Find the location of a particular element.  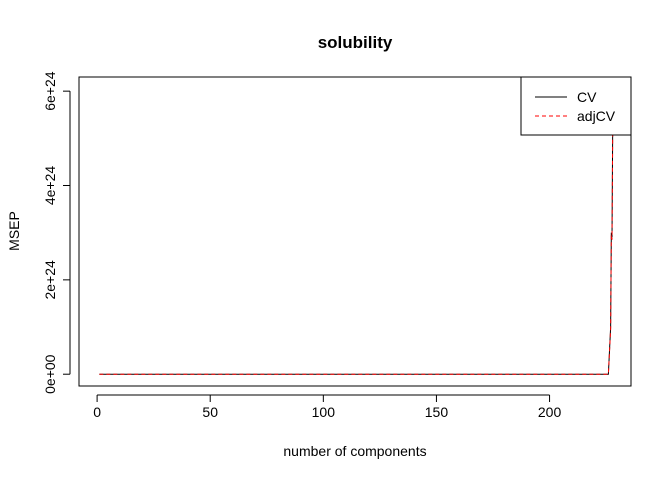

y-tick-label: 4e+24 is located at coordinates (50, 186).